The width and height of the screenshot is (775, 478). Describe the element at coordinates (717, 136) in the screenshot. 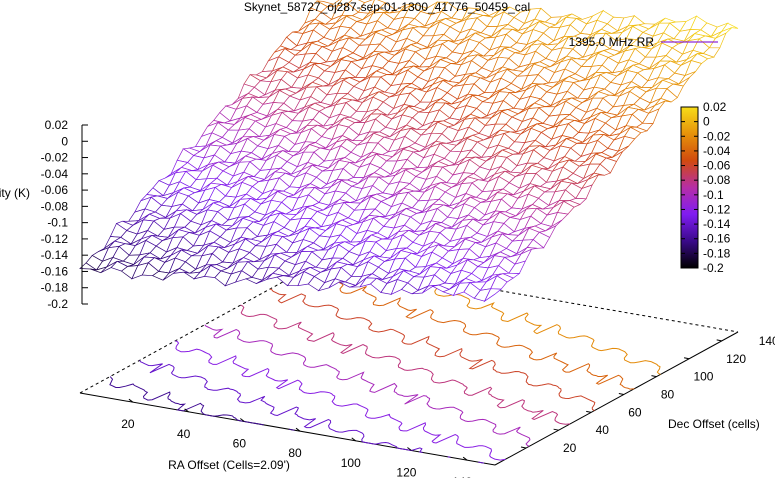

I see `colorbar-tick-label: -0.02` at that location.